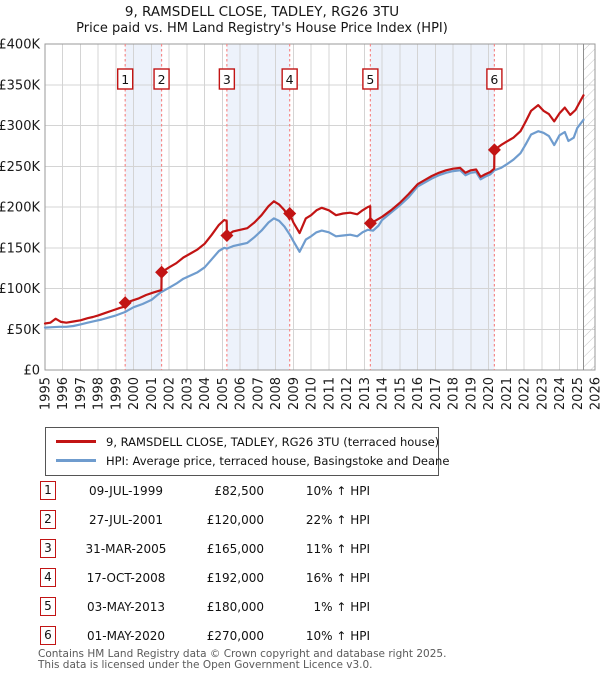 The height and width of the screenshot is (680, 600). Describe the element at coordinates (99, 393) in the screenshot. I see `x-axis-label: 1998` at that location.